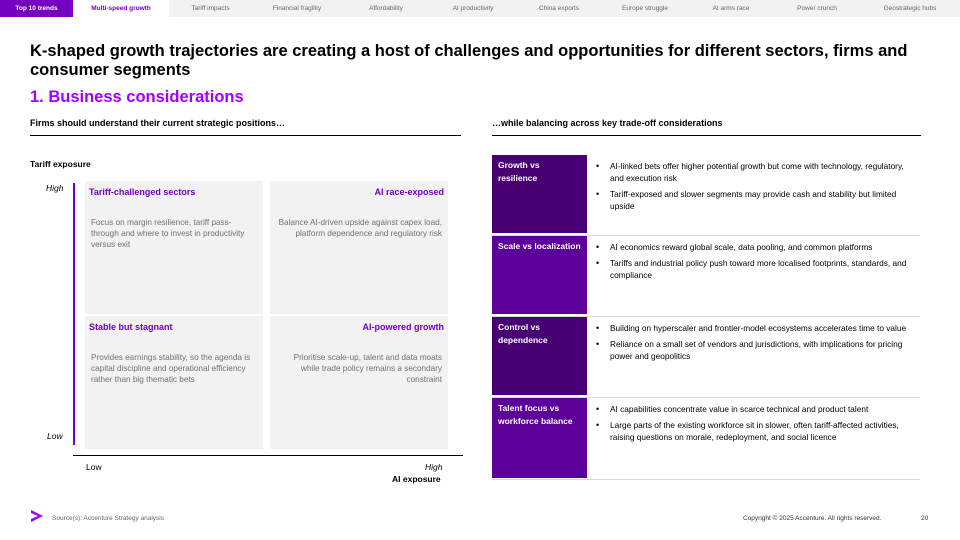  I want to click on tab-multi-speed-growth: Multi-speed growth, so click(121, 8).